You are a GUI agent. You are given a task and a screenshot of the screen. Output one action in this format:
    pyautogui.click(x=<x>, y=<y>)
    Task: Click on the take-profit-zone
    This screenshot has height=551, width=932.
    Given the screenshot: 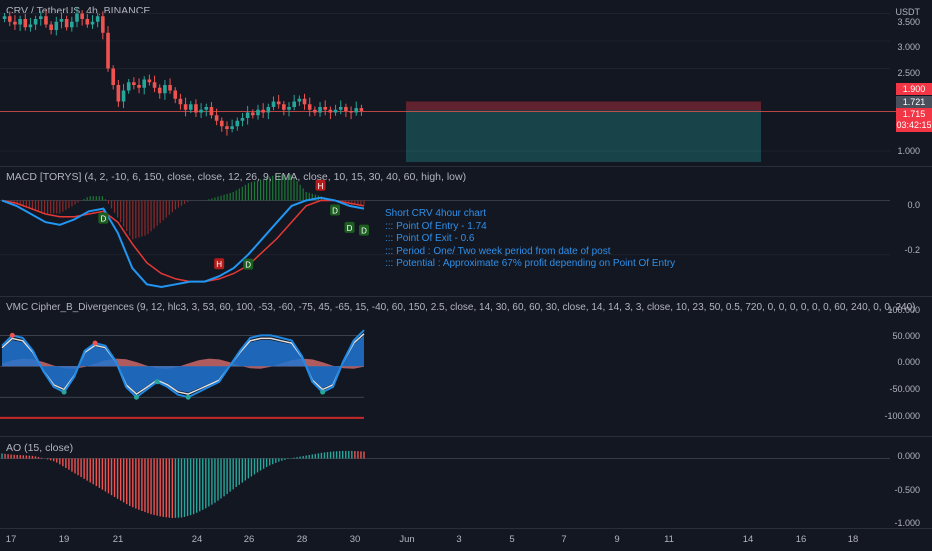 What is the action you would take?
    pyautogui.click(x=583, y=136)
    